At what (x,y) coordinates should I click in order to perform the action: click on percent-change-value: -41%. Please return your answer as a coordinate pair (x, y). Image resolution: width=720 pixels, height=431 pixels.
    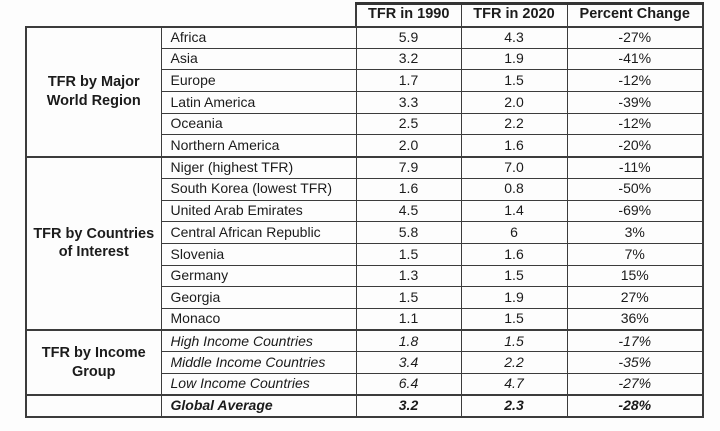
    Looking at the image, I should click on (635, 59).